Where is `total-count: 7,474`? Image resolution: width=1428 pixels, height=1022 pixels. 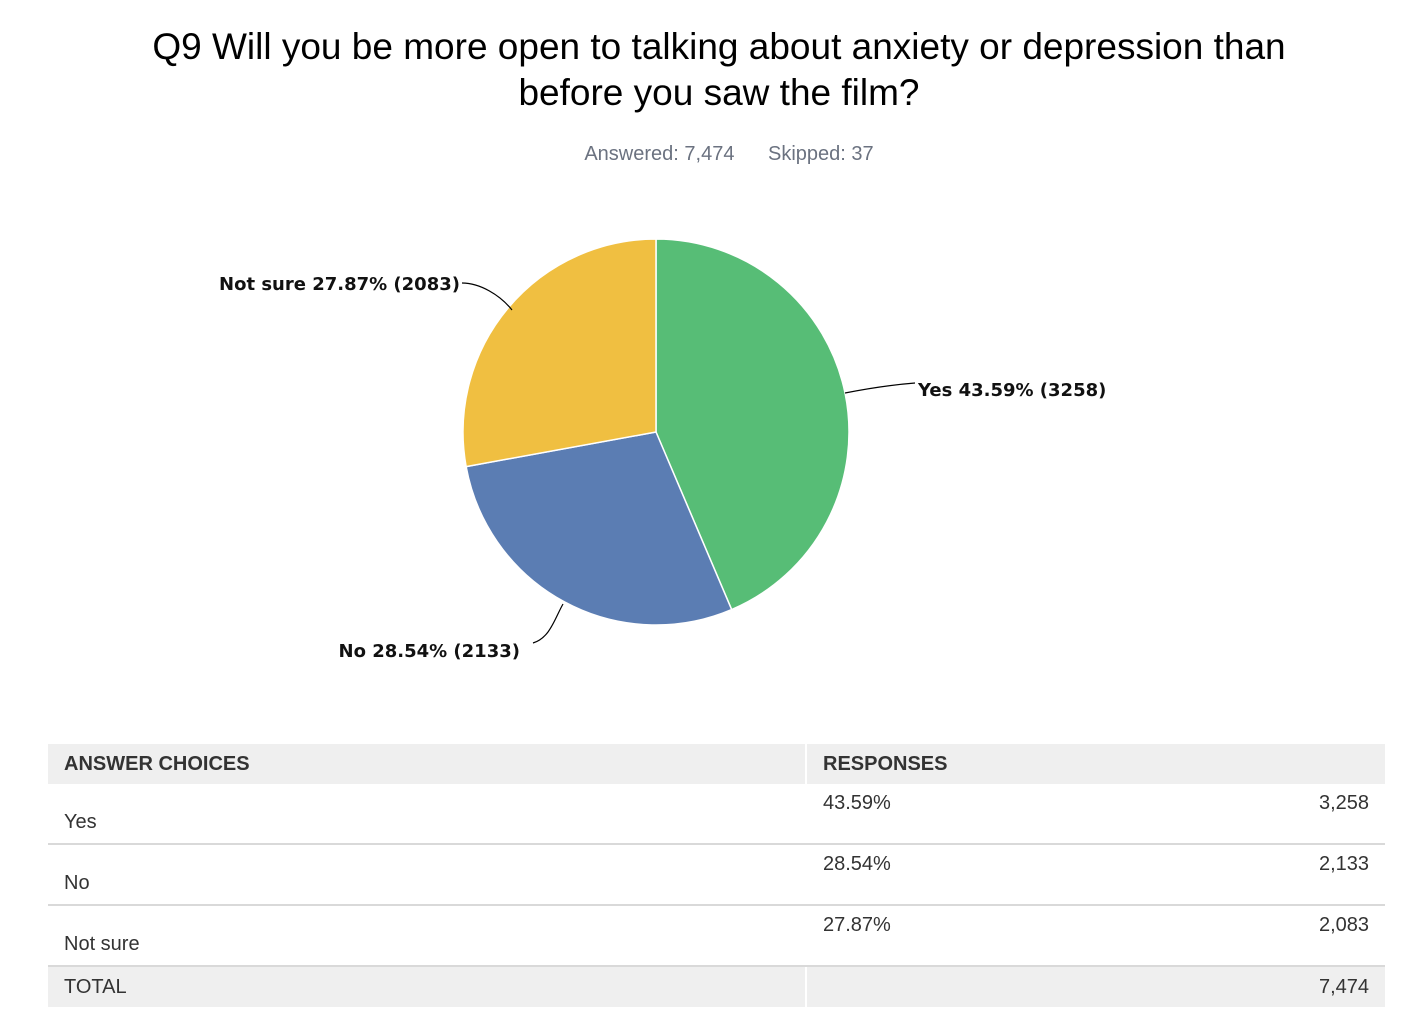
total-count: 7,474 is located at coordinates (1240, 986).